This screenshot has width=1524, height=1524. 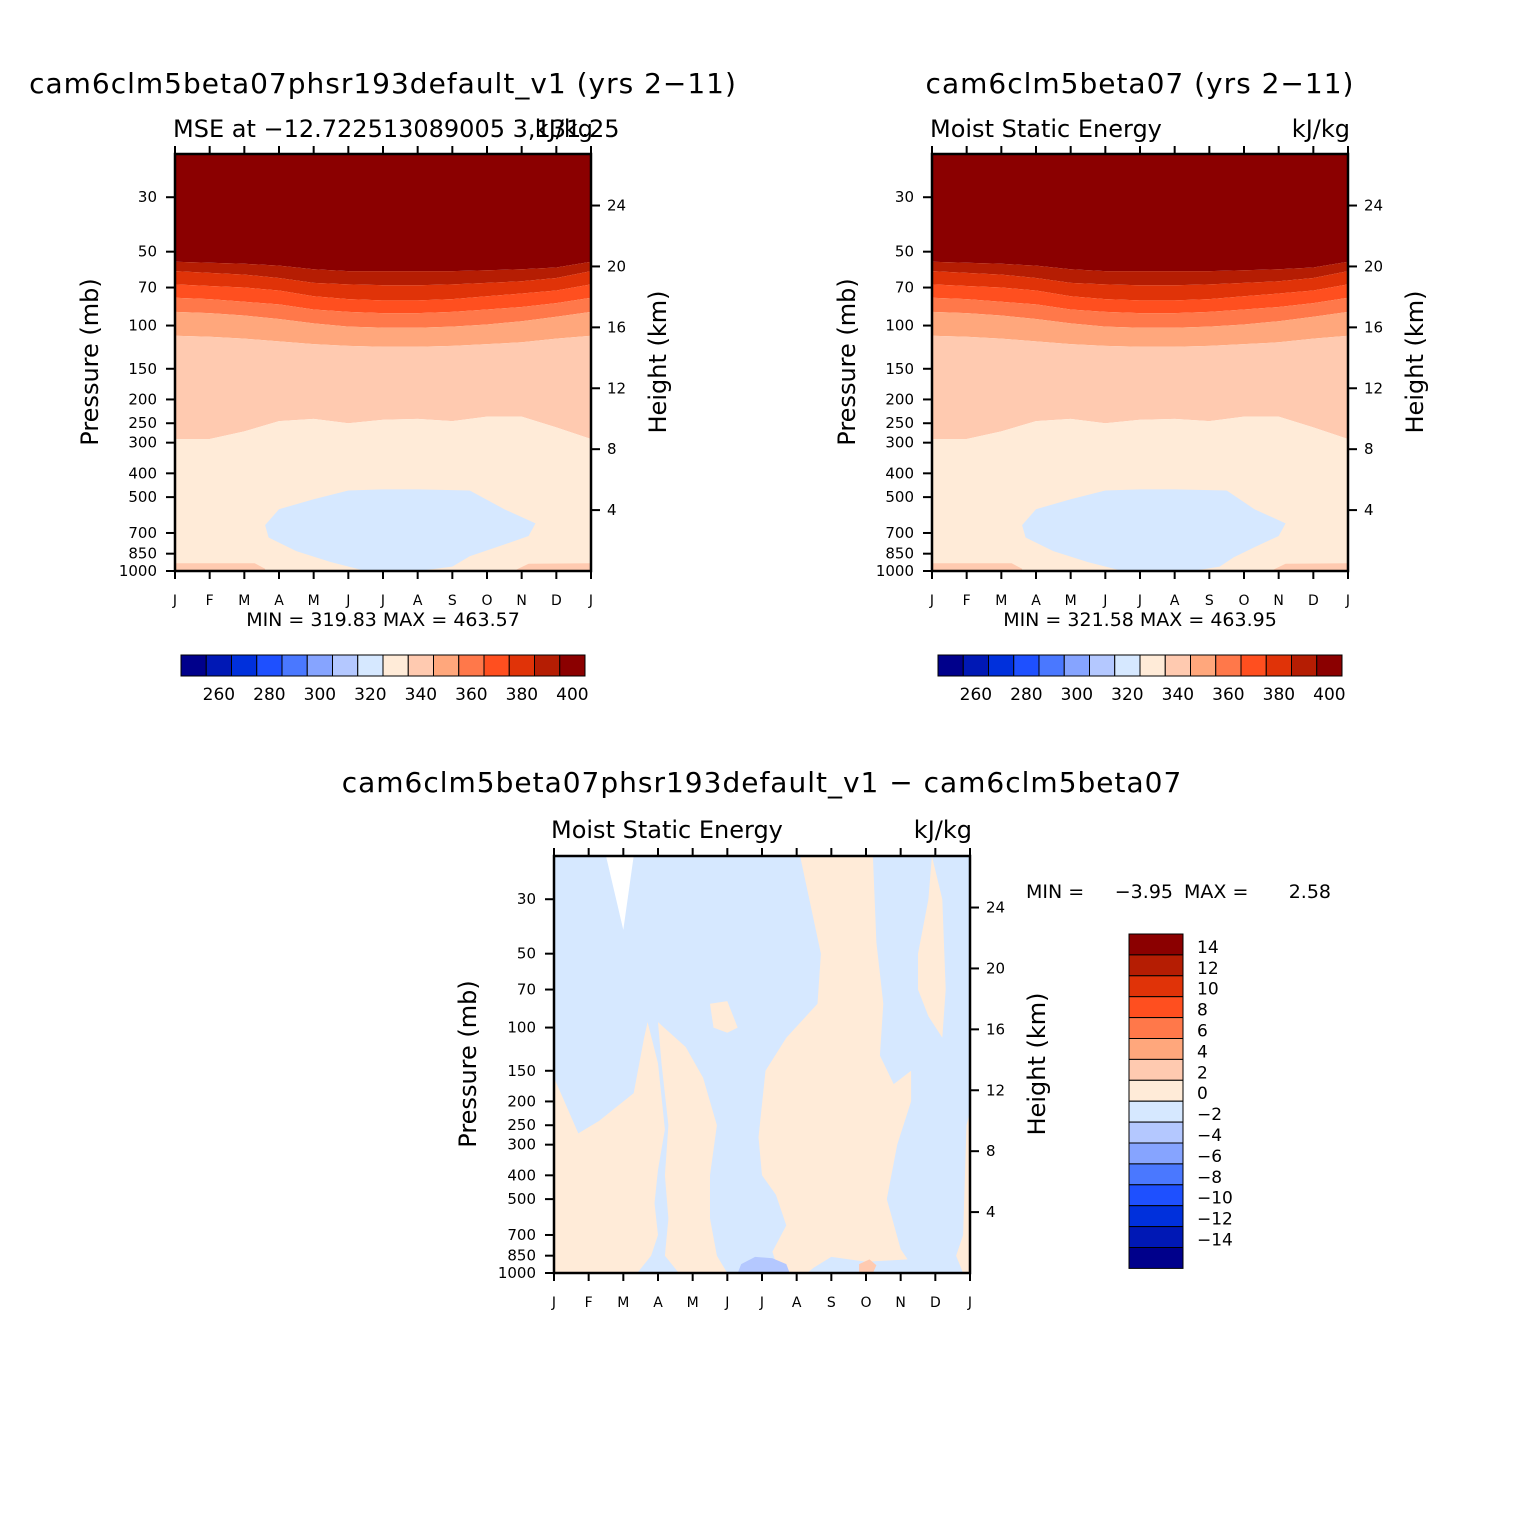 What do you see at coordinates (521, 601) in the screenshot?
I see `x-tick-label: N` at bounding box center [521, 601].